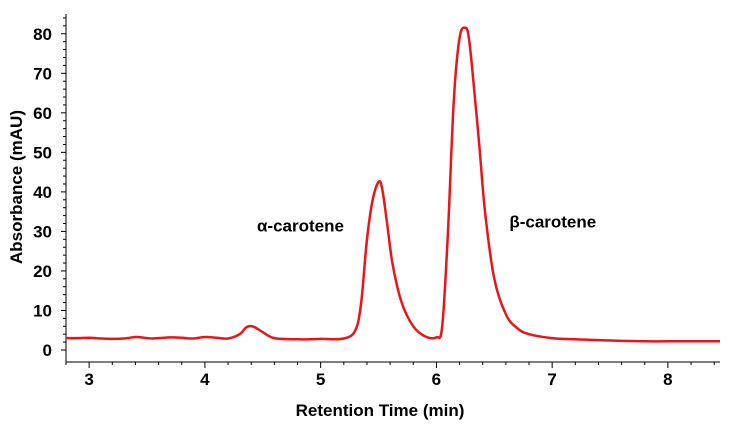 The width and height of the screenshot is (731, 427). Describe the element at coordinates (42, 271) in the screenshot. I see `y-tick-label: 20` at that location.